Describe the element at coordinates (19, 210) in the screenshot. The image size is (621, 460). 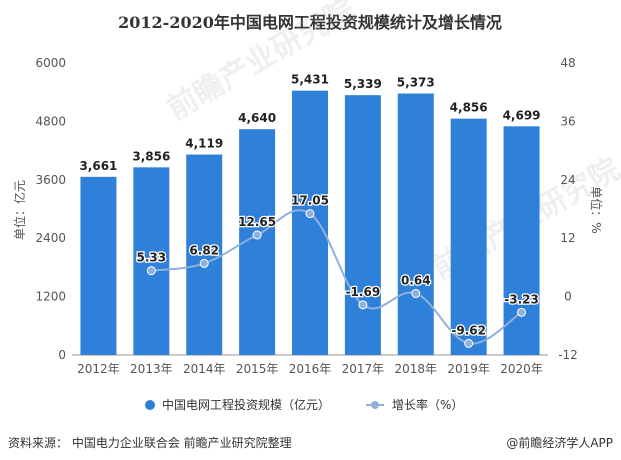
I see `left-axis-title: 单位：亿元` at that location.